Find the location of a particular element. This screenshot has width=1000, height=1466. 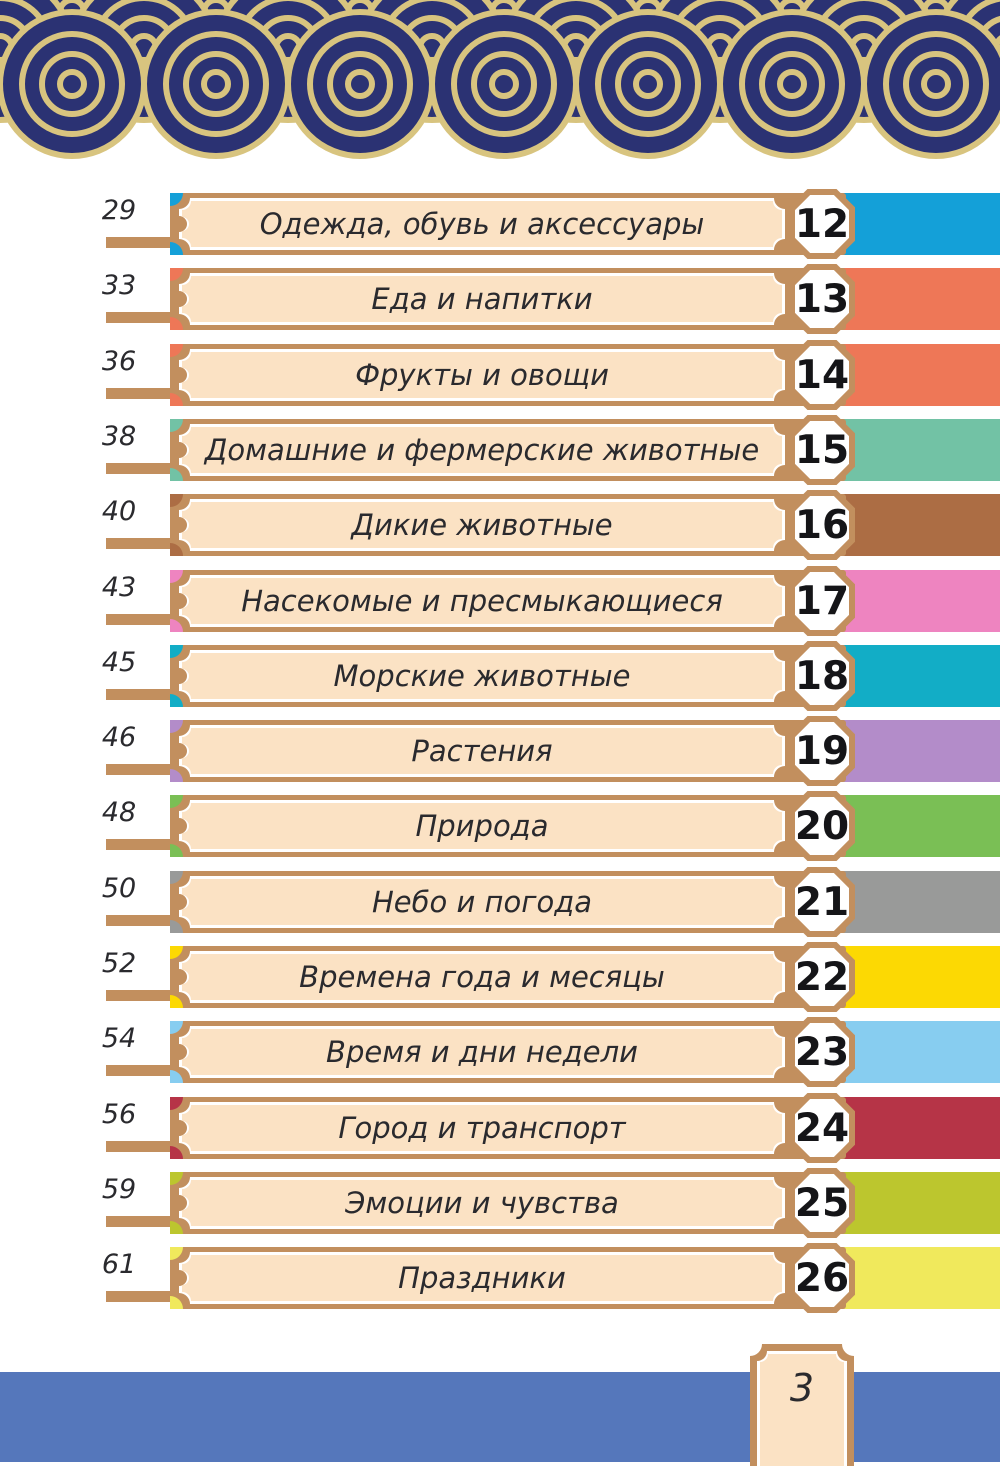

chapter-link-banner: Времена года и месяцы 22 is located at coordinates (512, 977).